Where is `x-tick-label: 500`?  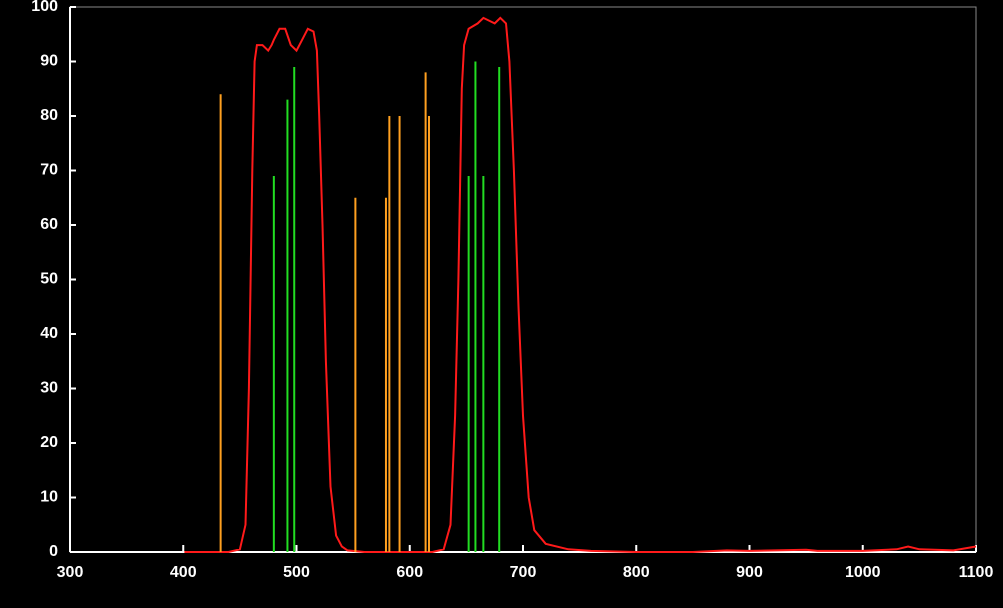
x-tick-label: 500 is located at coordinates (296, 572).